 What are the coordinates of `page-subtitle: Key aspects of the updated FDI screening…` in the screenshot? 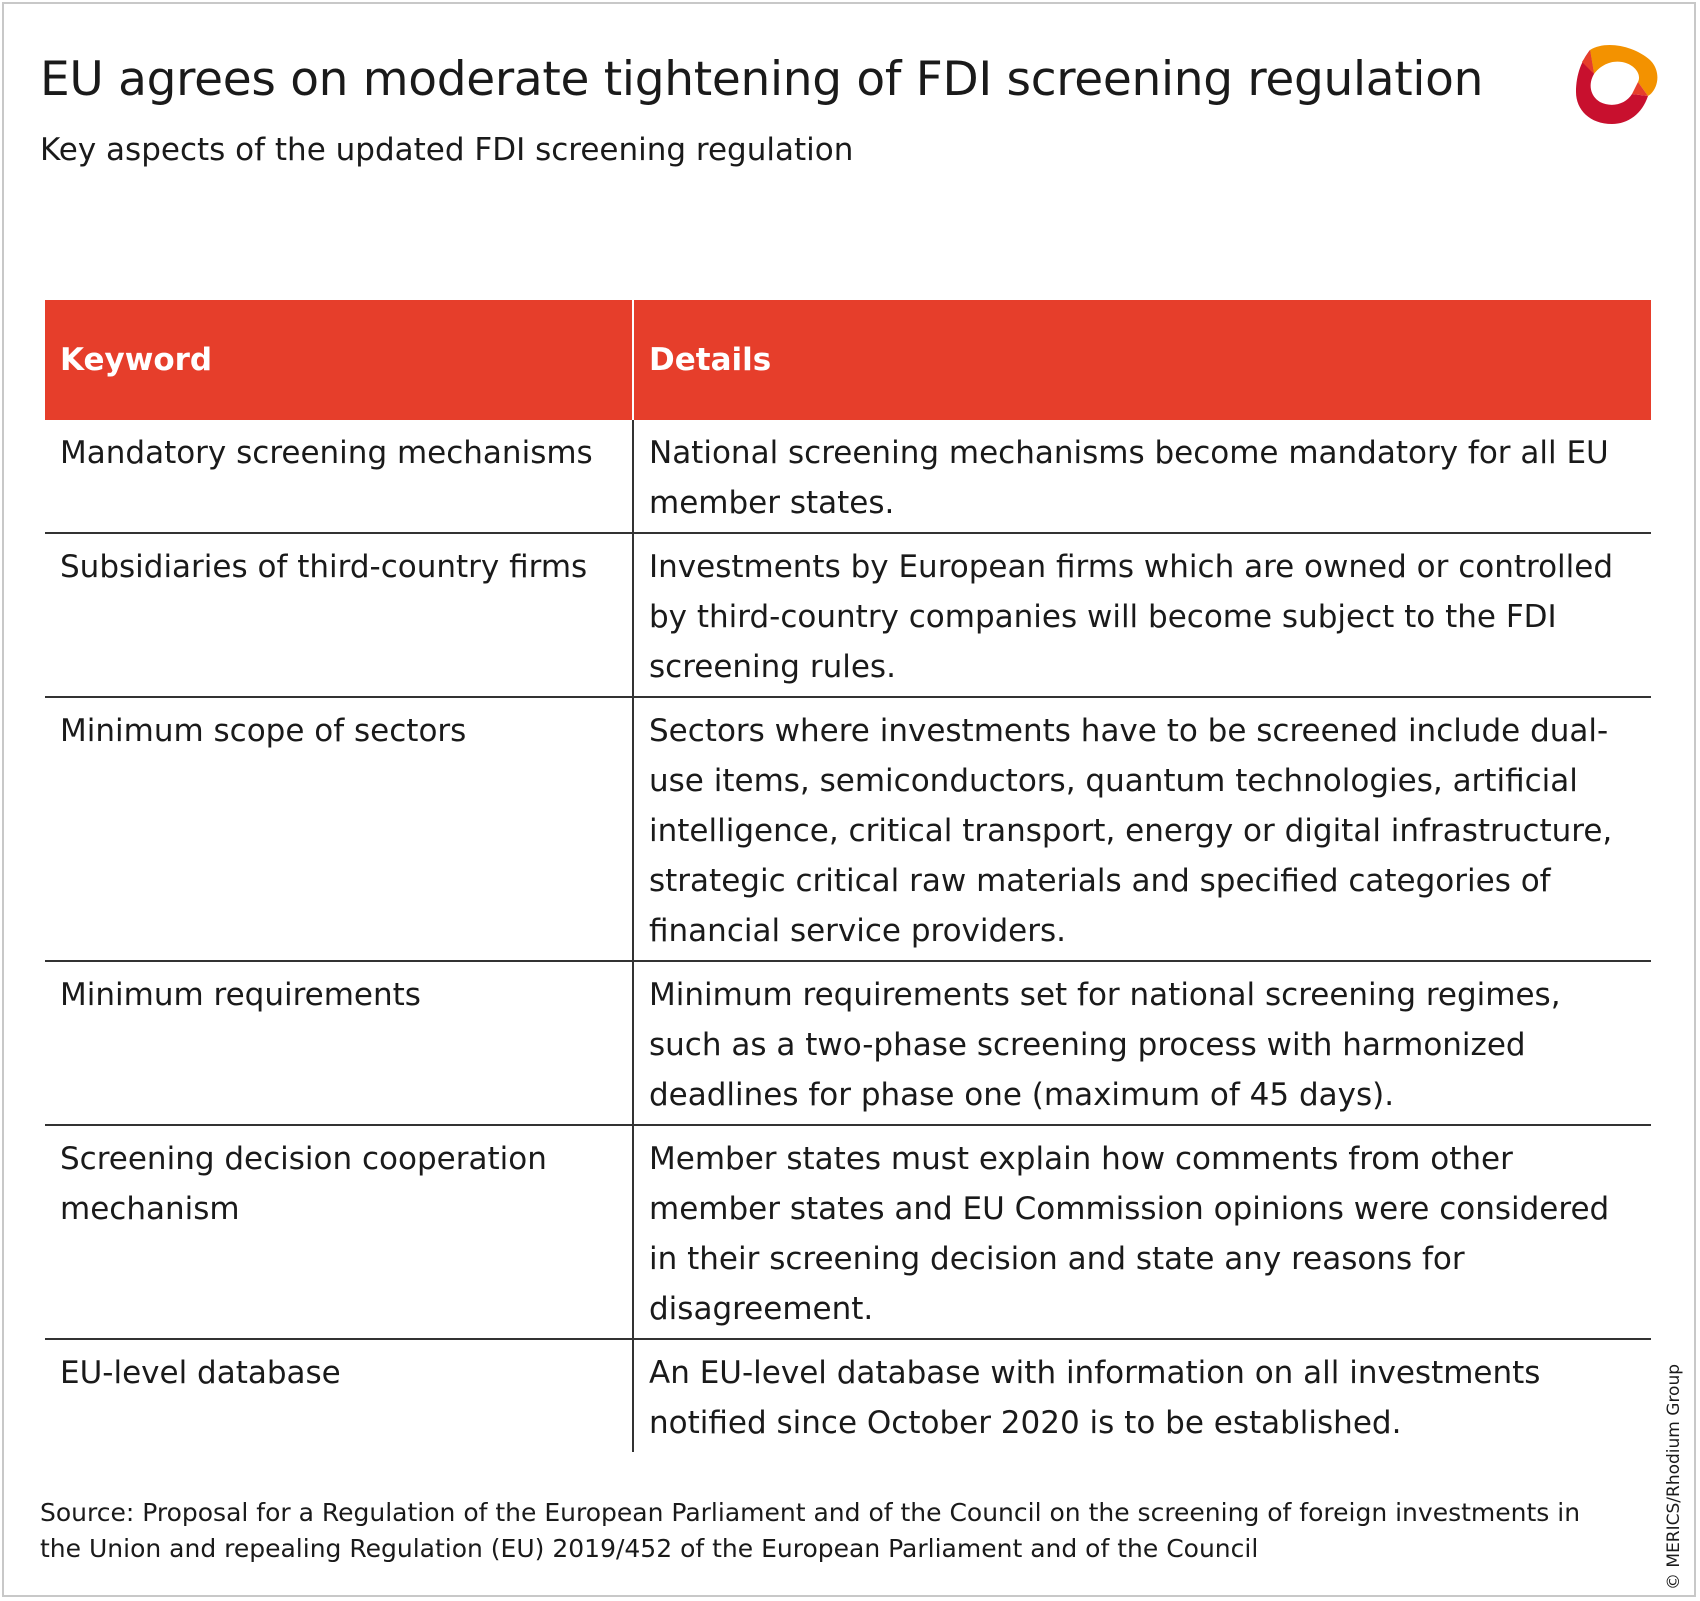 It's located at (447, 150).